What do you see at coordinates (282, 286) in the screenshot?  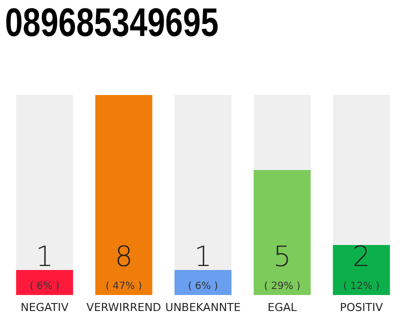 I see `annotation: ( 29% )` at bounding box center [282, 286].